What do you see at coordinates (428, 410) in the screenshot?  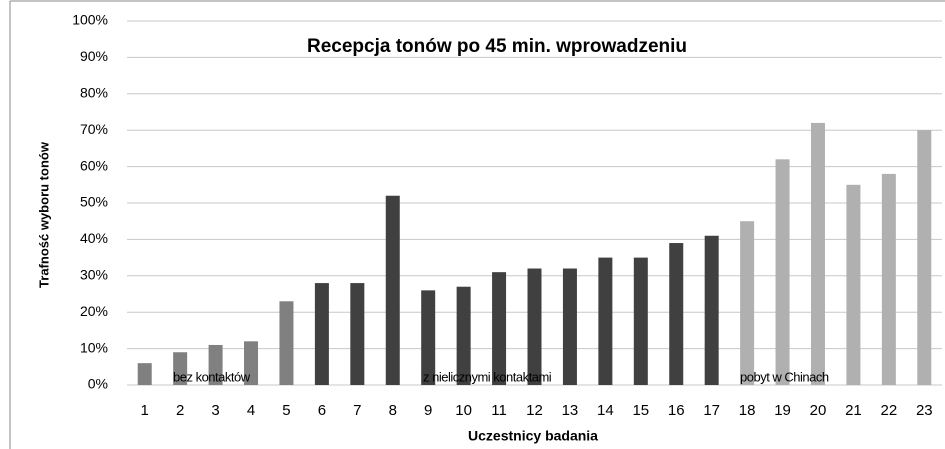 I see `x-tick-label: 9` at bounding box center [428, 410].